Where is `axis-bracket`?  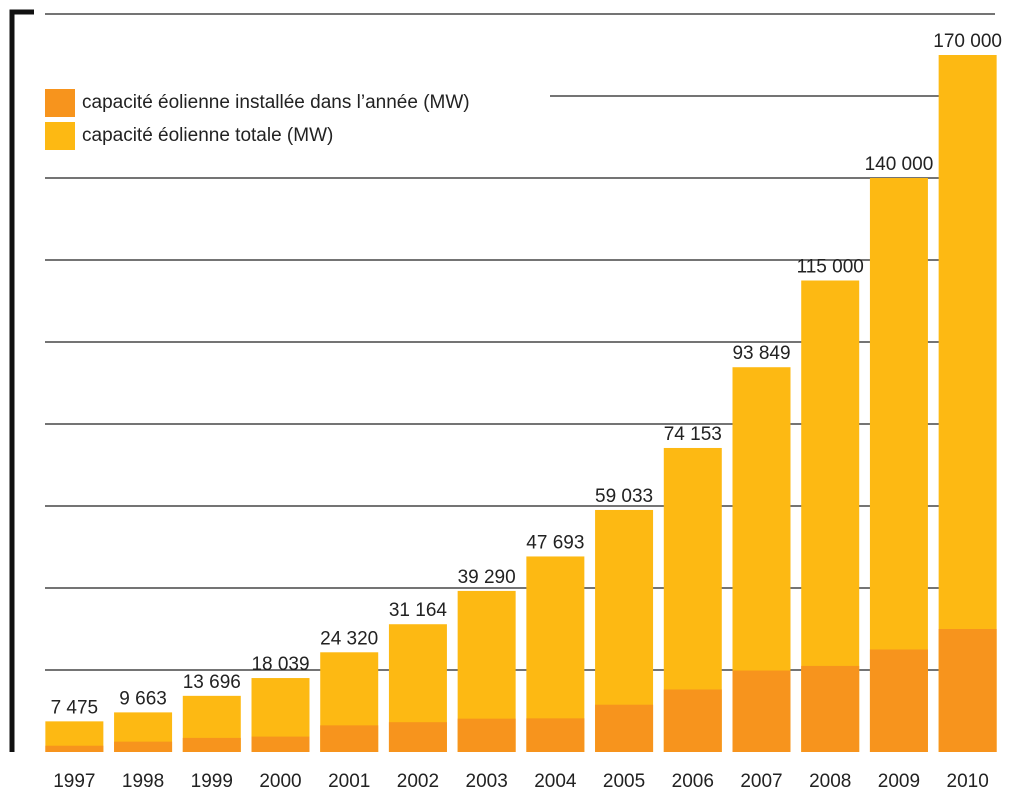 axis-bracket is located at coordinates (21, 380).